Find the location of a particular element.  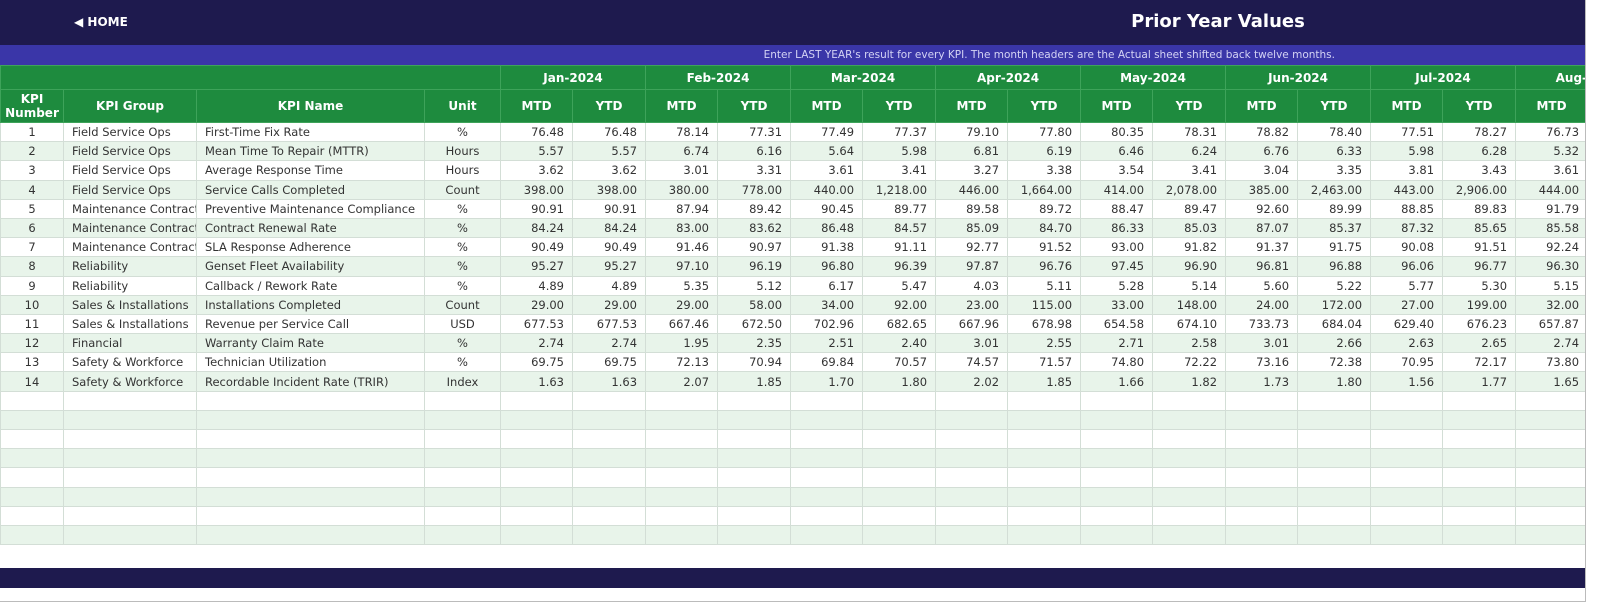

value-cell: 85.65 is located at coordinates (1479, 228).